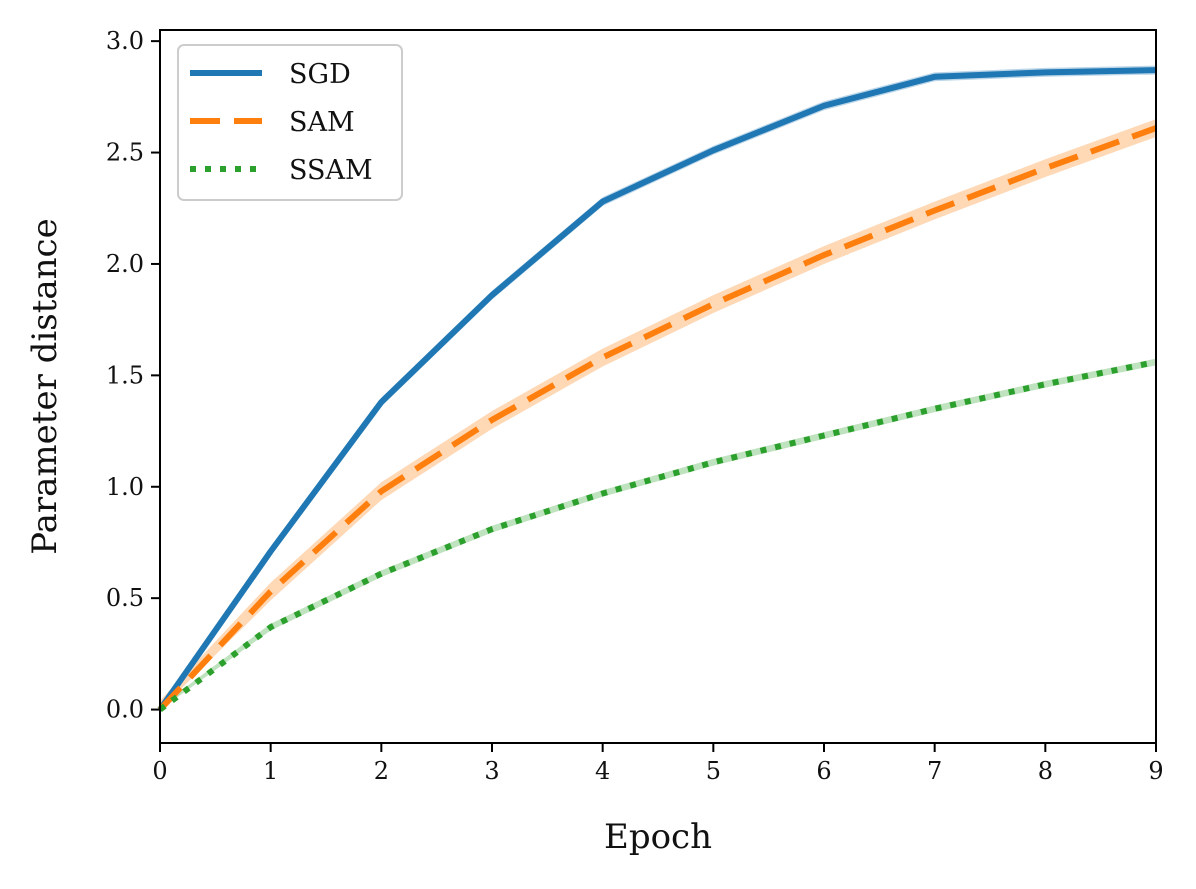 Image resolution: width=1196 pixels, height=889 pixels. What do you see at coordinates (125, 598) in the screenshot?
I see `y-tick-label: 0.5` at bounding box center [125, 598].